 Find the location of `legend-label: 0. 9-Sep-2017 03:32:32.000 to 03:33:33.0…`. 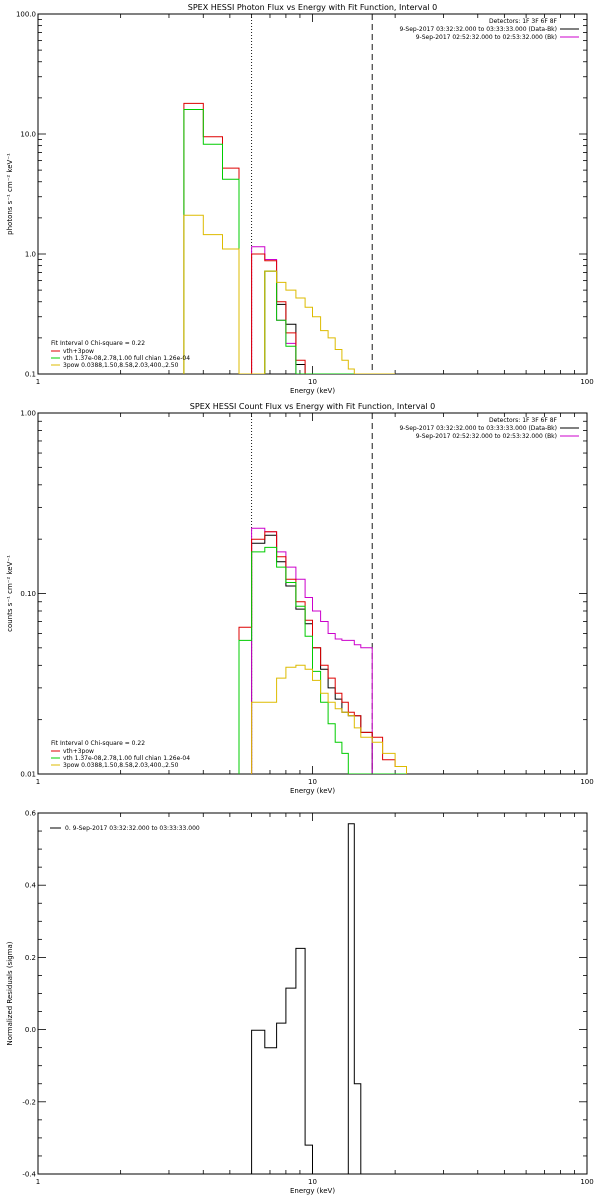

legend-label: 0. 9-Sep-2017 03:32:32.000 to 03:33:33.0… is located at coordinates (132, 828).